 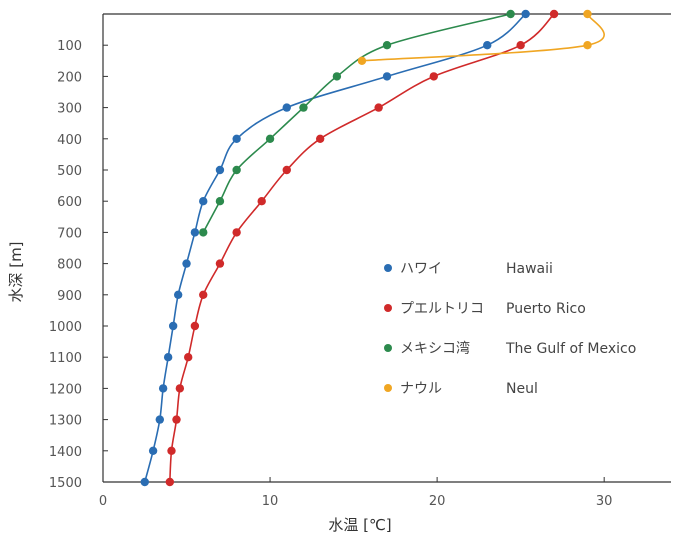 What do you see at coordinates (437, 501) in the screenshot?
I see `x-tick-label: 20` at bounding box center [437, 501].